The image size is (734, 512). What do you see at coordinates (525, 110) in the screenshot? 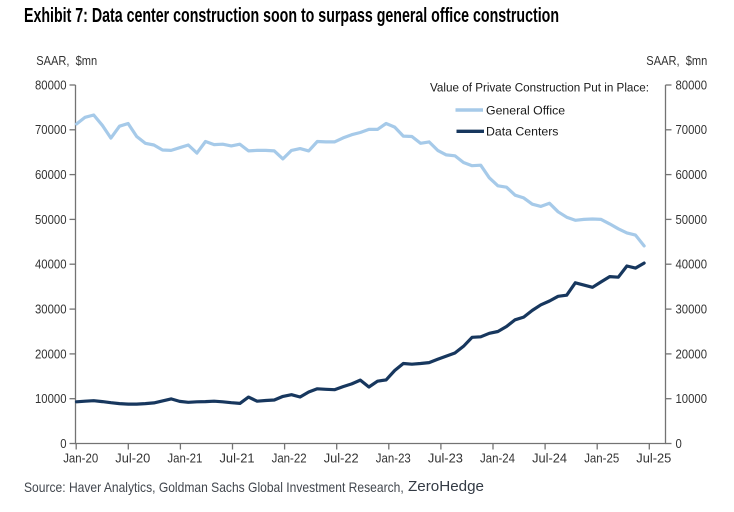
I see `svg-text: General Office` at bounding box center [525, 110].